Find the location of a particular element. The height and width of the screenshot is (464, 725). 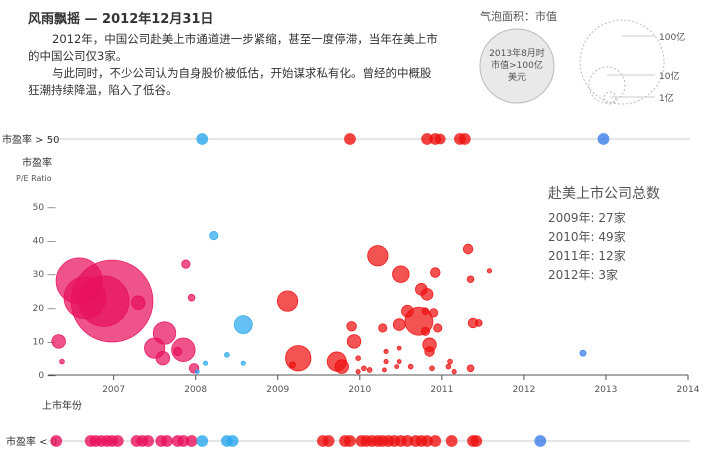

stat-count: 27家 is located at coordinates (612, 218).